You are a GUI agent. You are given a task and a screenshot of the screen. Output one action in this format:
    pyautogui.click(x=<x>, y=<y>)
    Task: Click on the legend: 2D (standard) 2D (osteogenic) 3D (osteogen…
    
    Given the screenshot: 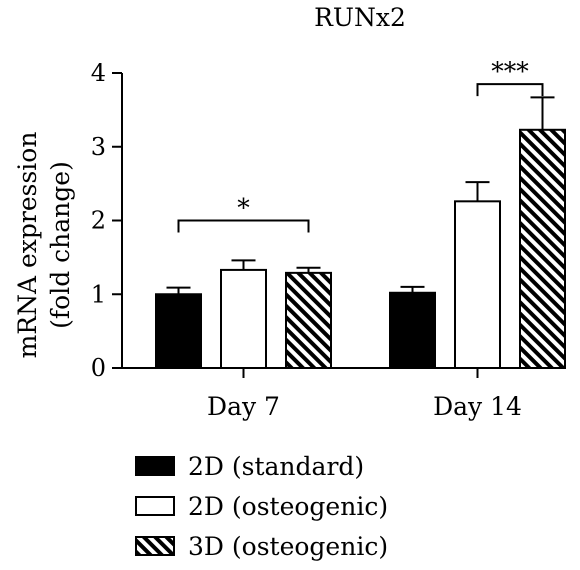 What is the action you would take?
    pyautogui.click(x=261, y=506)
    